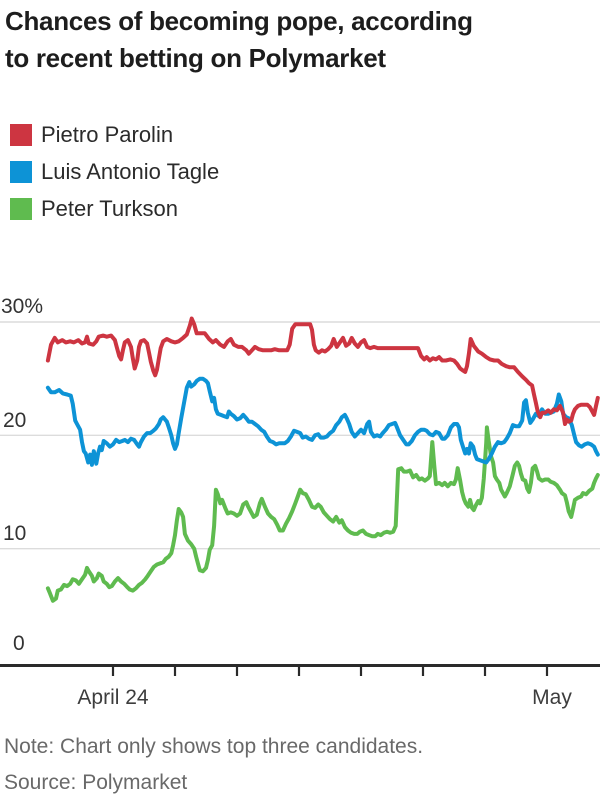  What do you see at coordinates (21, 171) in the screenshot?
I see `legend-swatch-blue` at bounding box center [21, 171].